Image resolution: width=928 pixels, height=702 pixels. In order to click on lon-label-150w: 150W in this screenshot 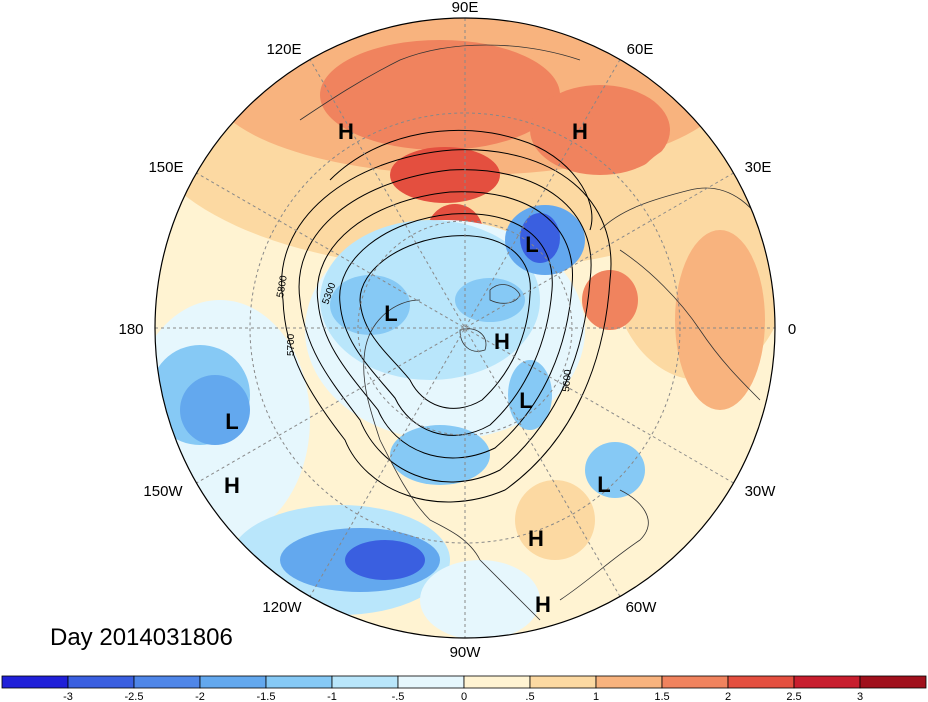, I will do `click(163, 491)`.